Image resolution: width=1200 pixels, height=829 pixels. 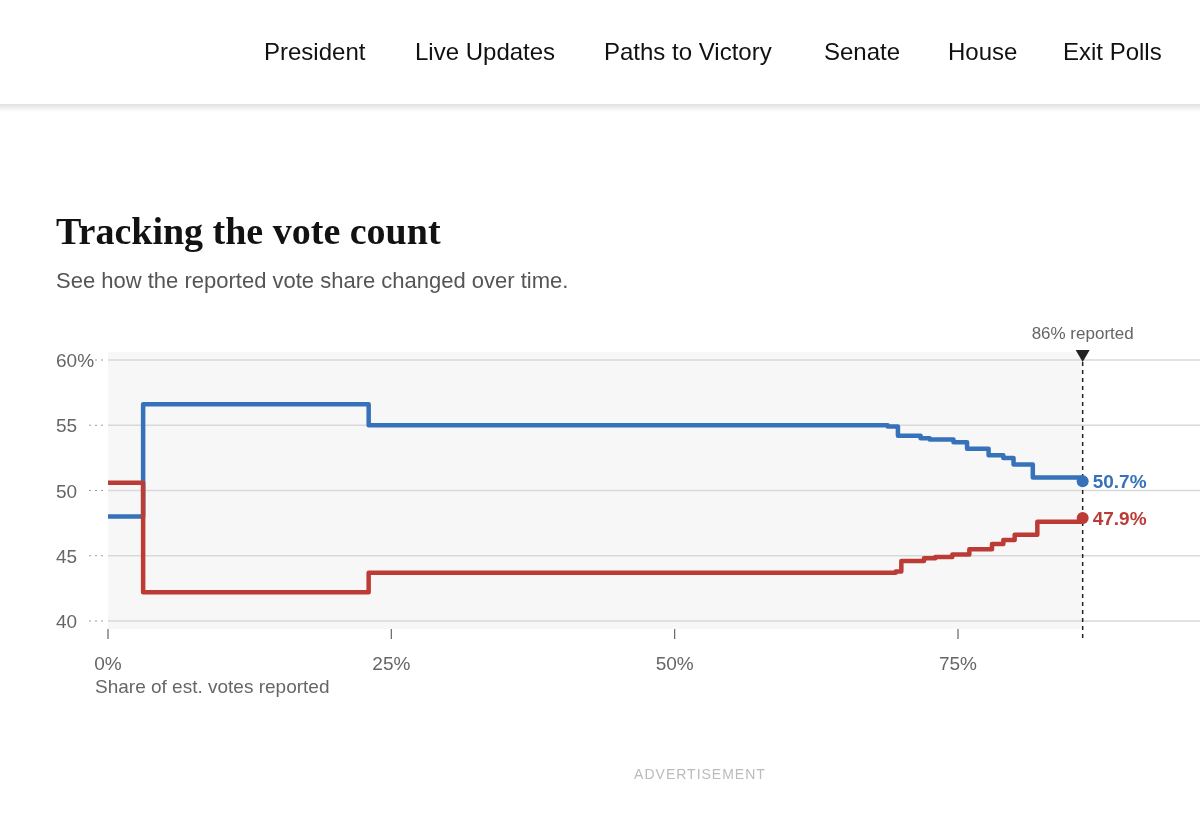 What do you see at coordinates (67, 491) in the screenshot?
I see `y-tick-label: 50` at bounding box center [67, 491].